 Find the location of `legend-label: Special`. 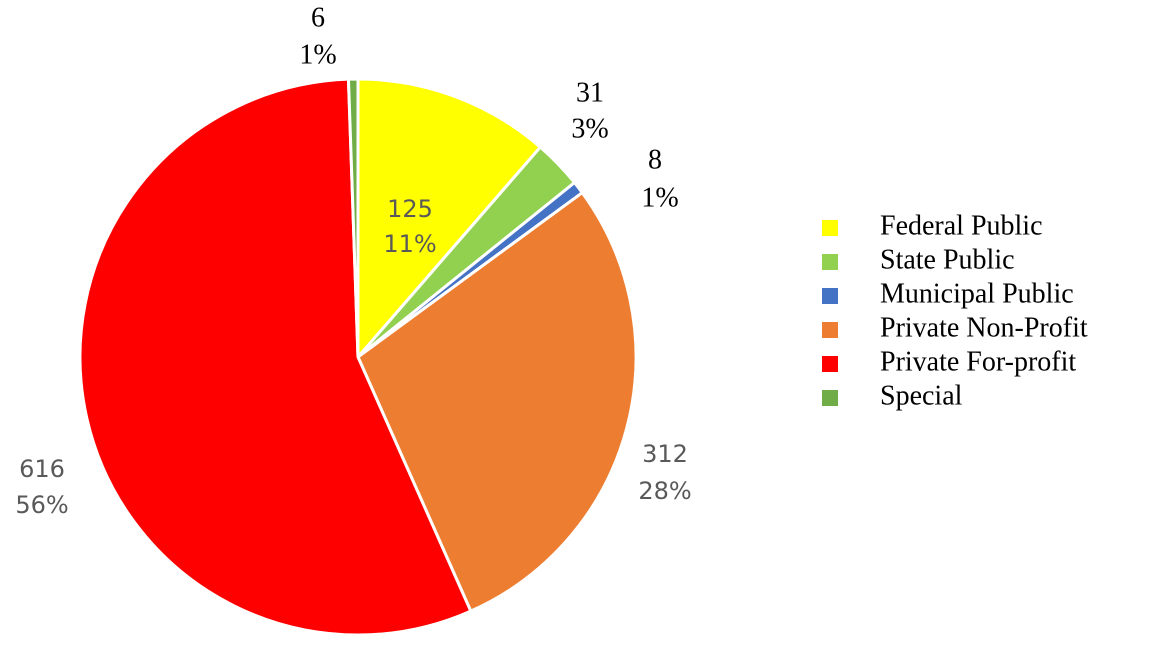

legend-label: Special is located at coordinates (921, 395).